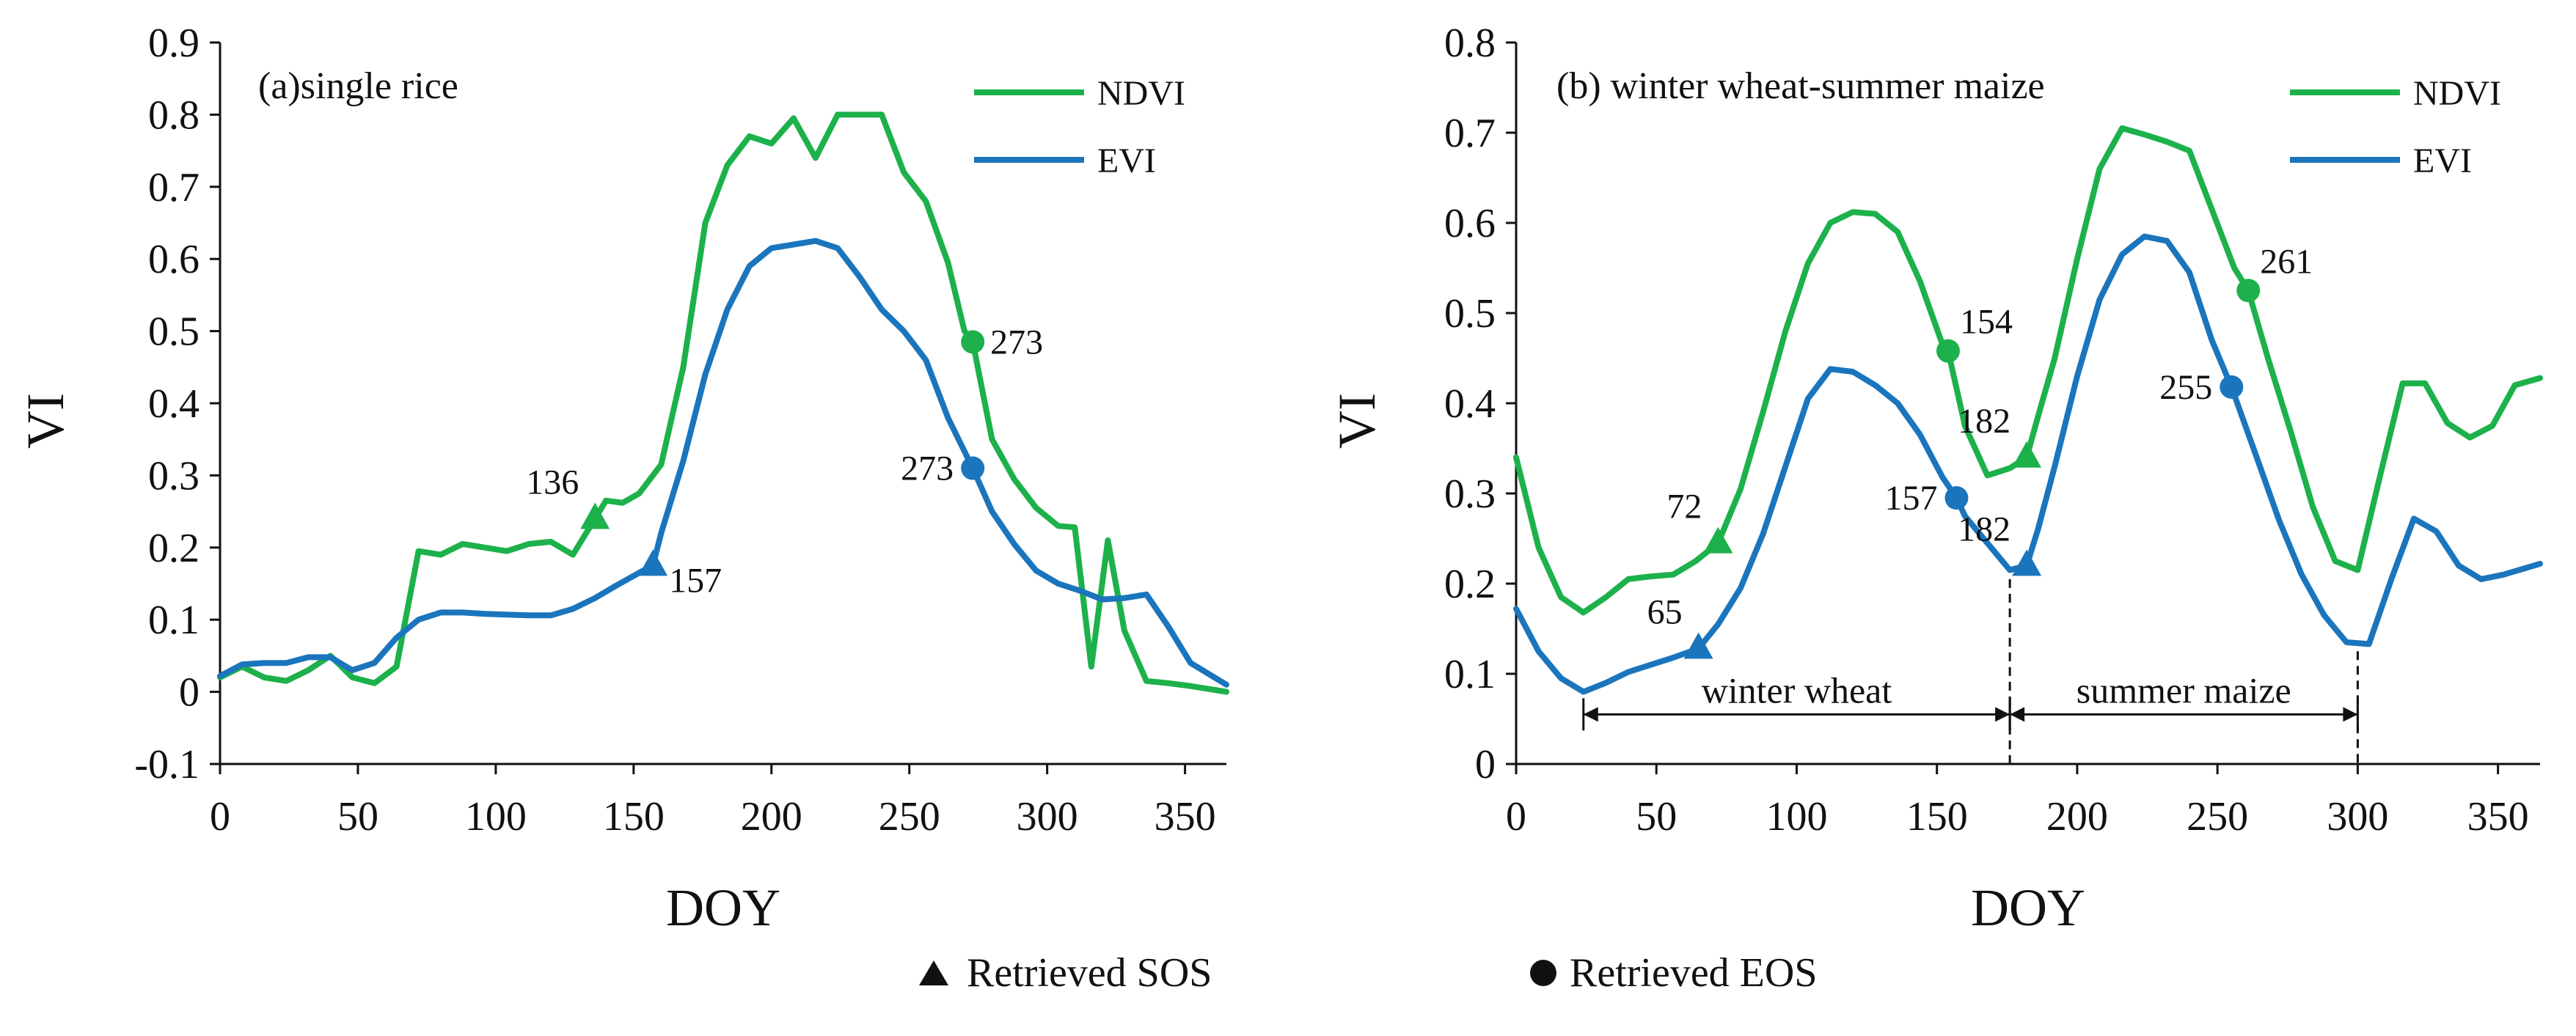  What do you see at coordinates (174, 44) in the screenshot?
I see `y-tick-label: 0.9` at bounding box center [174, 44].